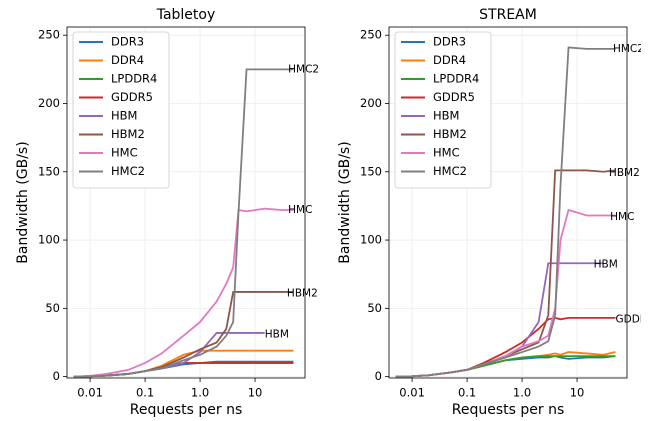  Describe the element at coordinates (633, 319) in the screenshot. I see `annotation: GDDR5` at that location.